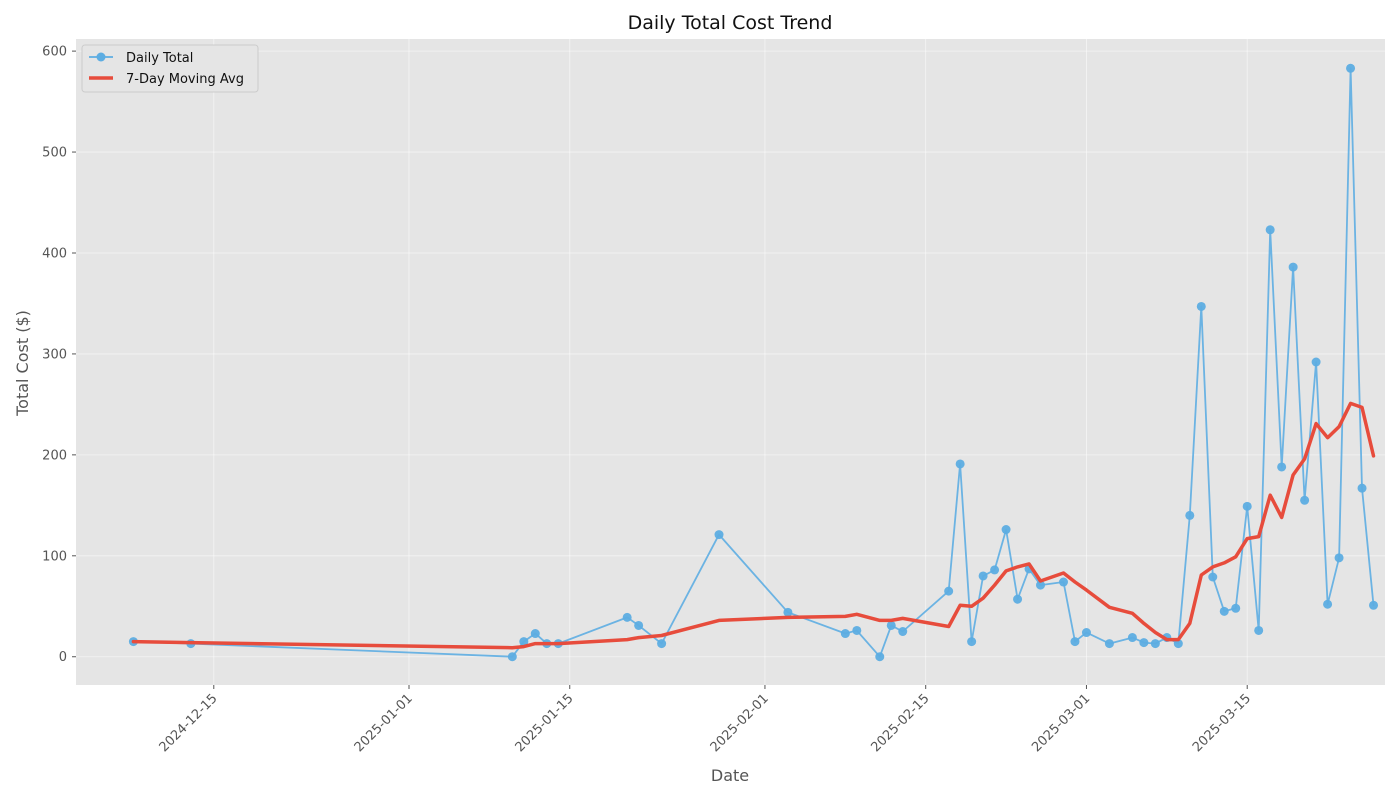 This screenshot has height=800, width=1400. What do you see at coordinates (63, 657) in the screenshot?
I see `y-tick-label: 0` at bounding box center [63, 657].